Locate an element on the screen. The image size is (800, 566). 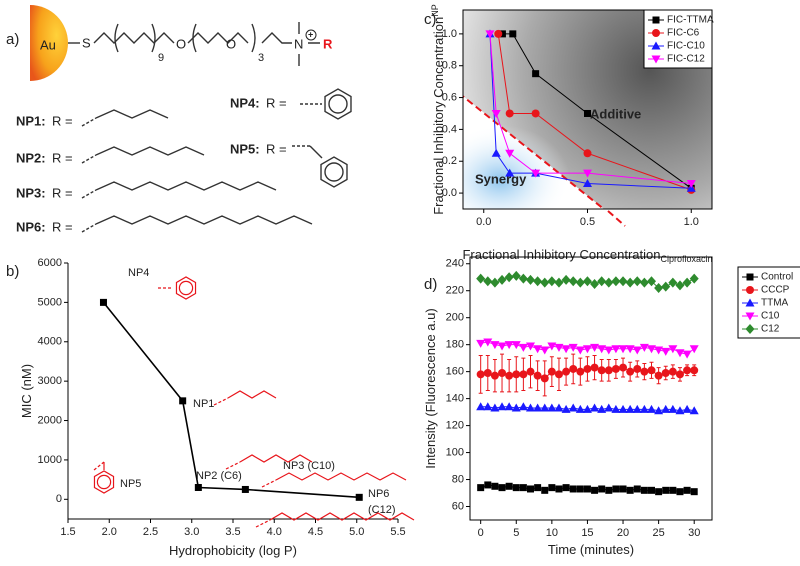
legend-label: FIC-C12 is located at coordinates (686, 59).